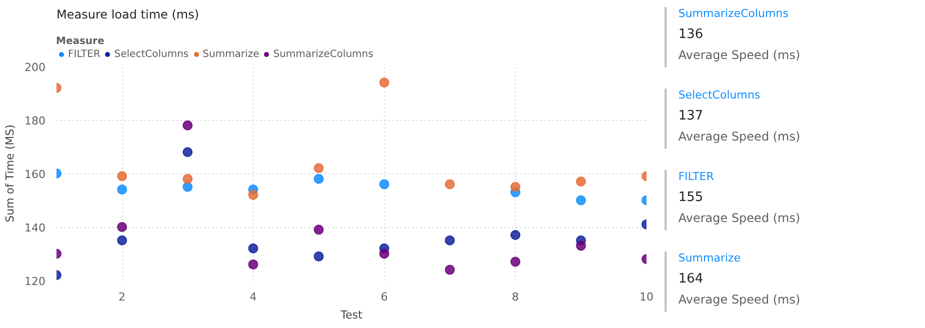 The width and height of the screenshot is (925, 328). I want to click on chart-title: Measure load time (ms), so click(128, 15).